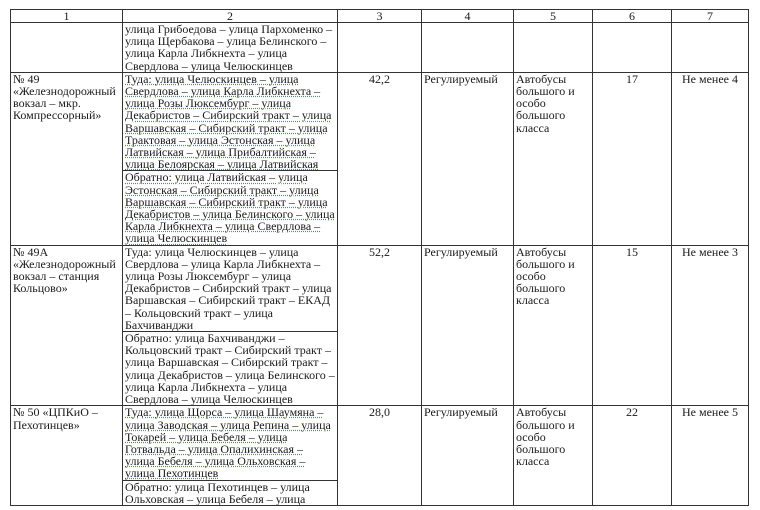 This screenshot has width=760, height=510. What do you see at coordinates (710, 16) in the screenshot?
I see `header-cell: 7` at bounding box center [710, 16].